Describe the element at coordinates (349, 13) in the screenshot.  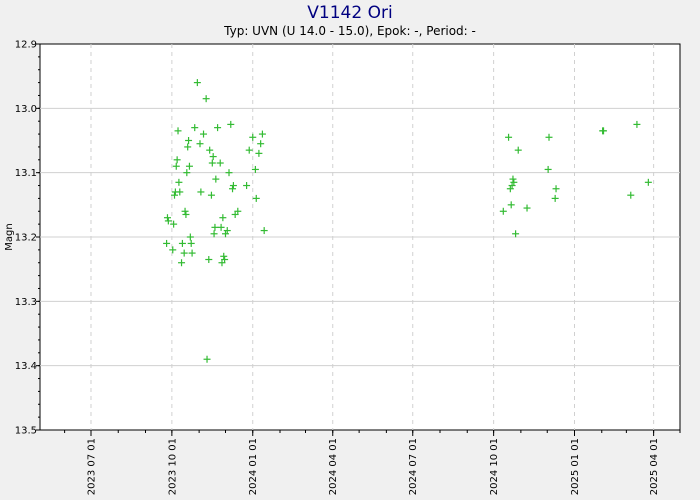
I see `chart-title: V1142 Ori` at that location.